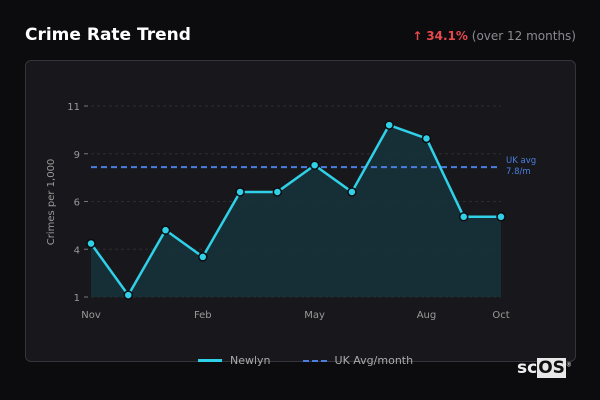  What do you see at coordinates (203, 315) in the screenshot?
I see `x-tick-label: Feb` at bounding box center [203, 315].